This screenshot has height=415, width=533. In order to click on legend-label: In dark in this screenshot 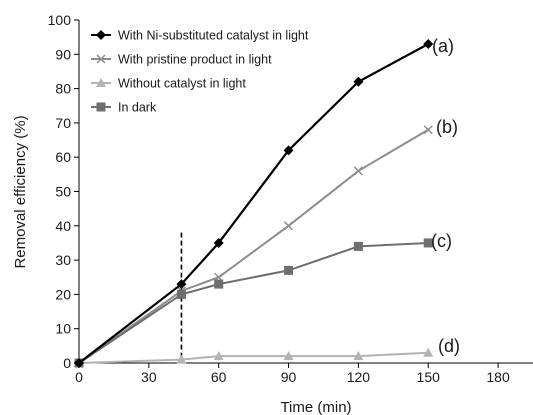, I will do `click(137, 108)`.